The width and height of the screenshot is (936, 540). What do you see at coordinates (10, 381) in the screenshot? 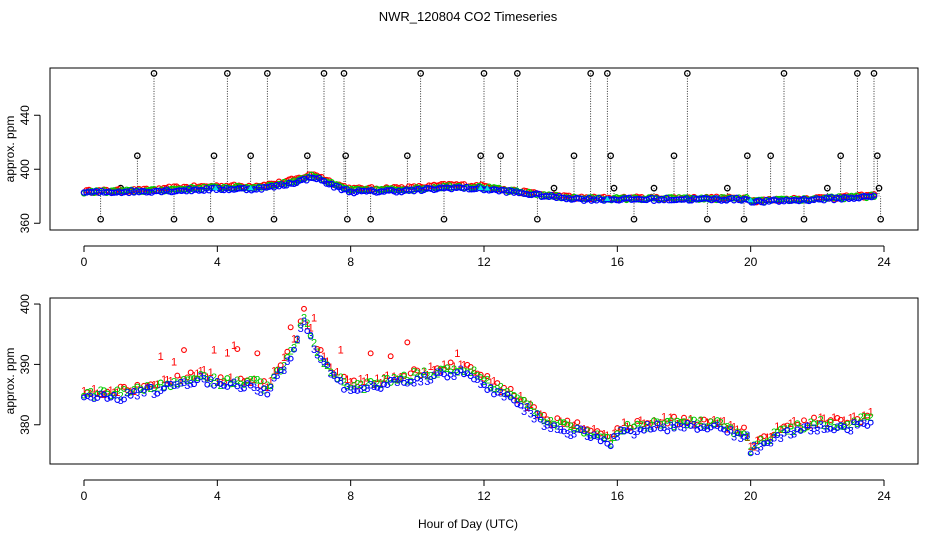
I see `panel-bottom-ylabel: approx. ppm` at bounding box center [10, 381].